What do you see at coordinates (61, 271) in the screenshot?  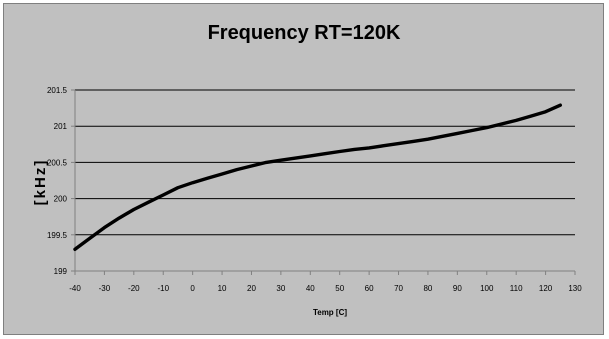 I see `y-tick-label: 199` at bounding box center [61, 271].